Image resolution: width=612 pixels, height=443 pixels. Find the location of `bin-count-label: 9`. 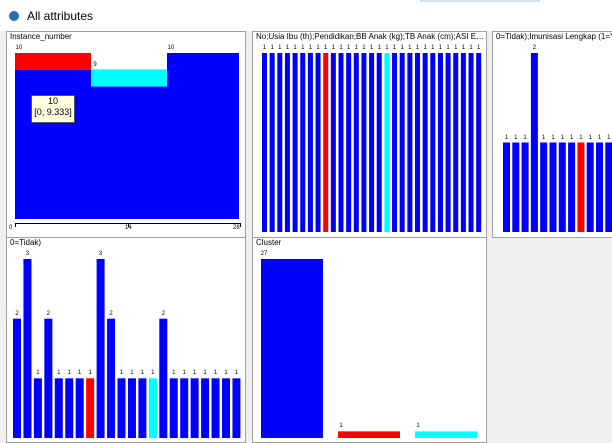

bin-count-label: 9 is located at coordinates (95, 64).